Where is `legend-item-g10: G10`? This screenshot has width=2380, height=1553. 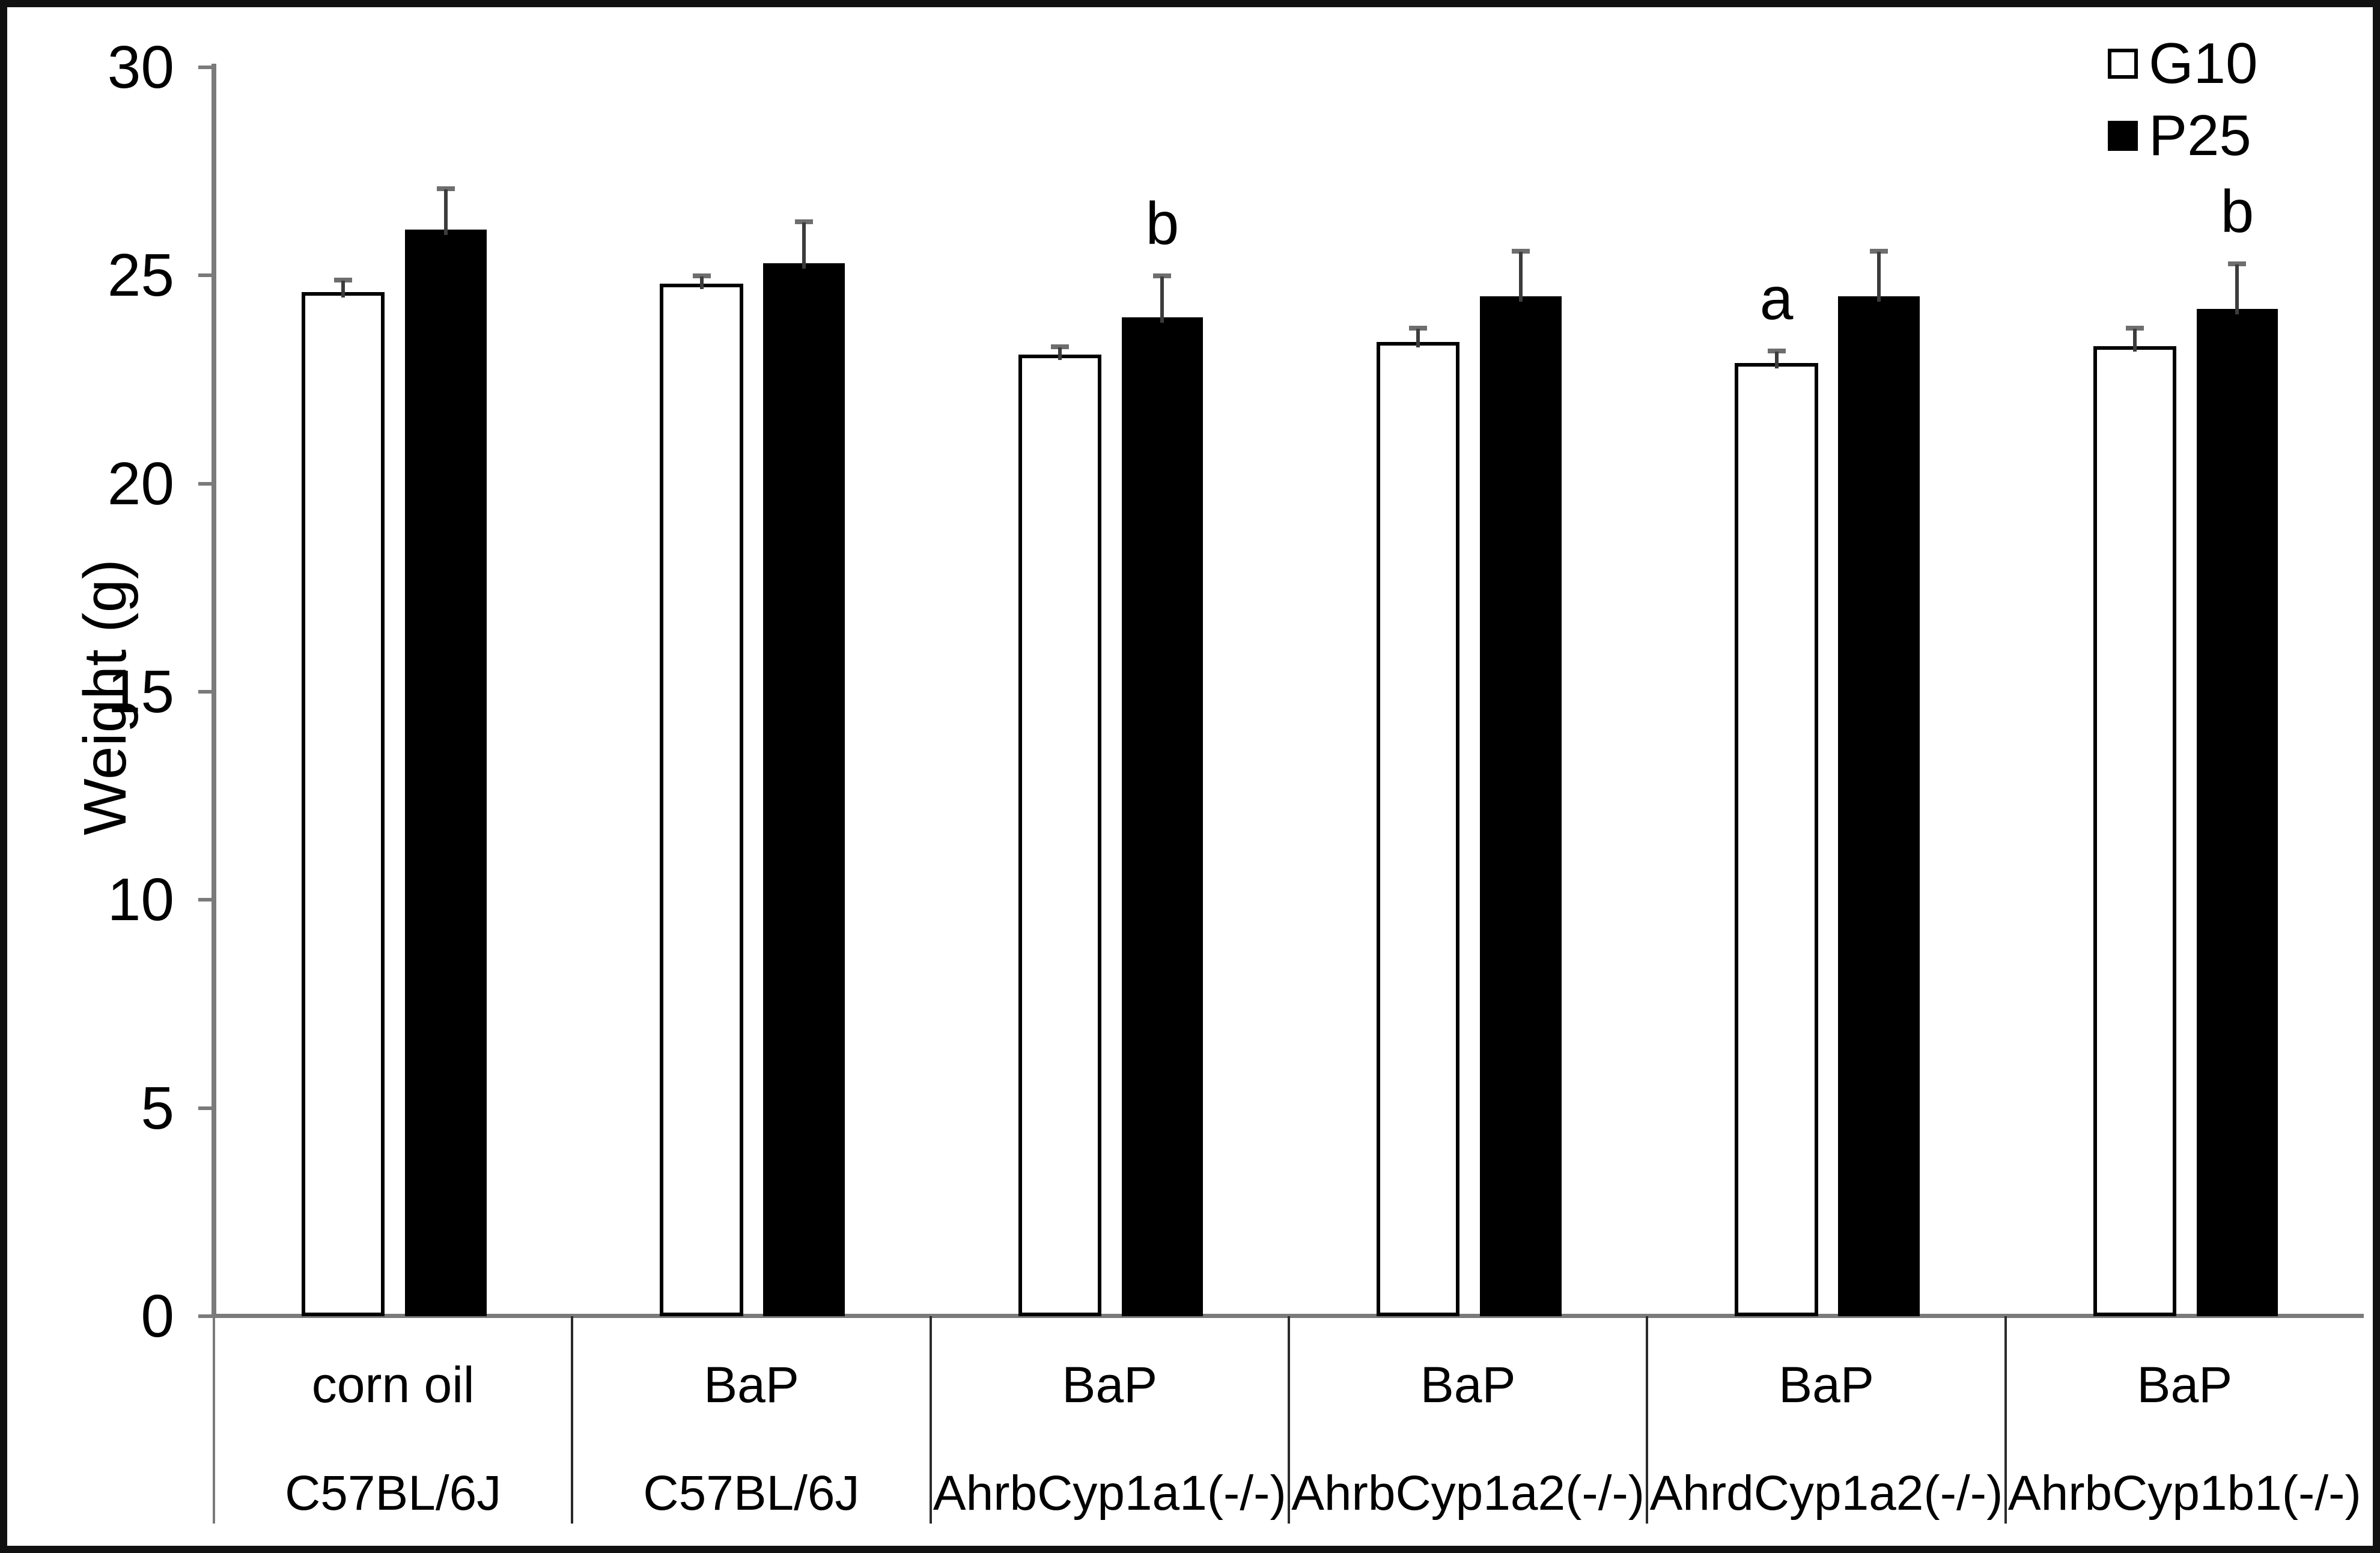
legend-item-g10: G10 is located at coordinates (2182, 64).